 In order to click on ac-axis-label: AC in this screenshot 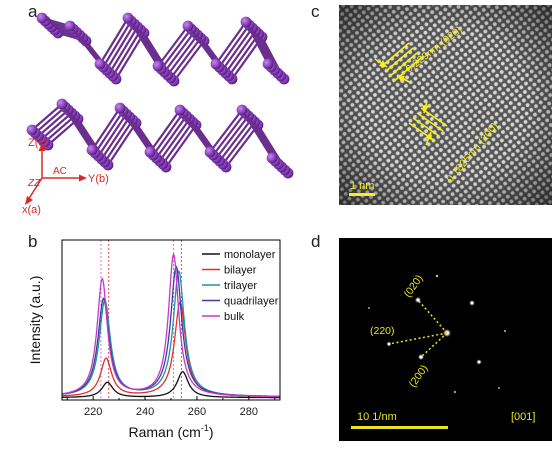, I will do `click(60, 171)`.